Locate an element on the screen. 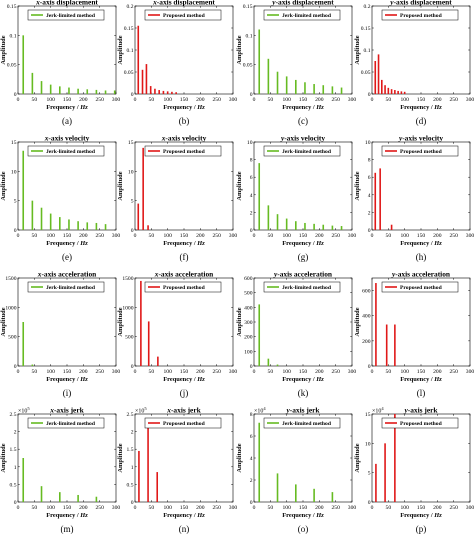 The height and width of the screenshot is (542, 474). chart-title-part-0: y is located at coordinates (273, 3).